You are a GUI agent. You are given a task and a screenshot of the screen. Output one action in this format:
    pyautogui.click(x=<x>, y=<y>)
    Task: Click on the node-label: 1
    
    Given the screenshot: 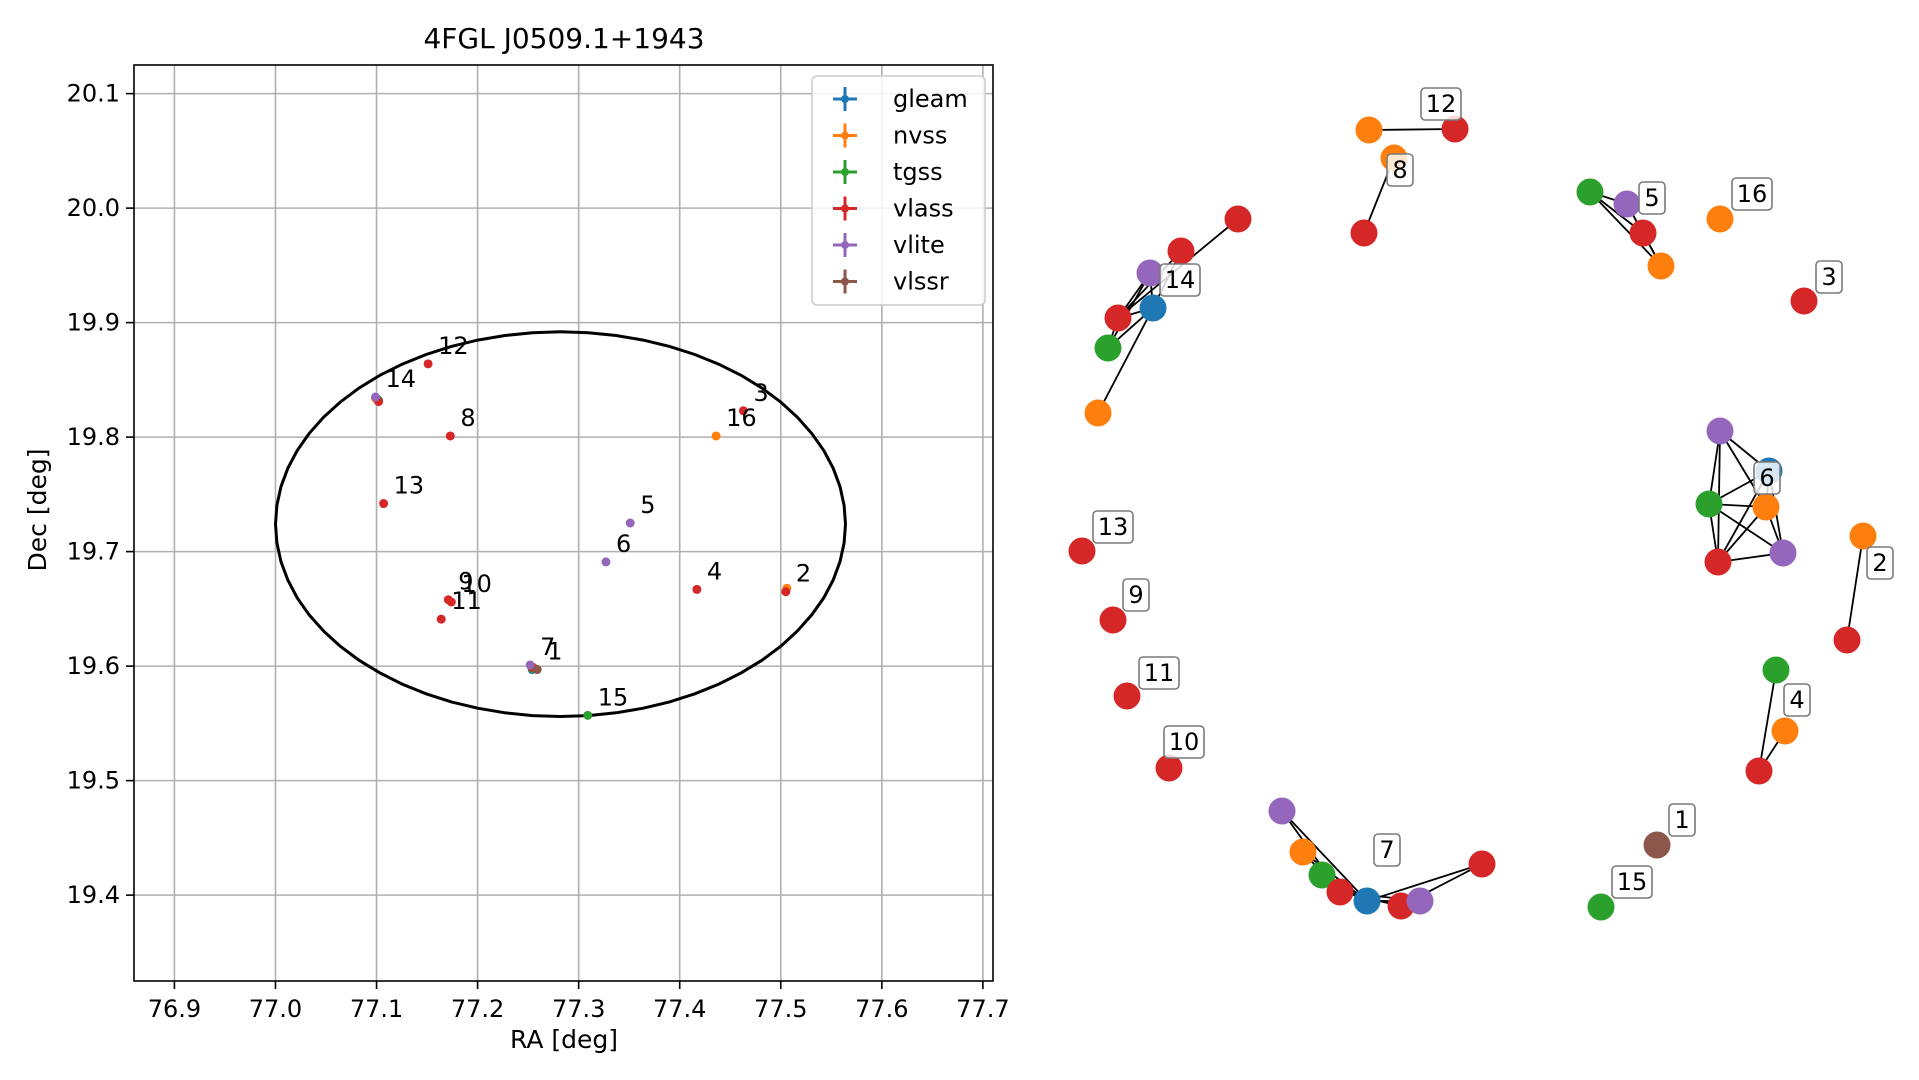 What is the action you would take?
    pyautogui.click(x=1681, y=820)
    